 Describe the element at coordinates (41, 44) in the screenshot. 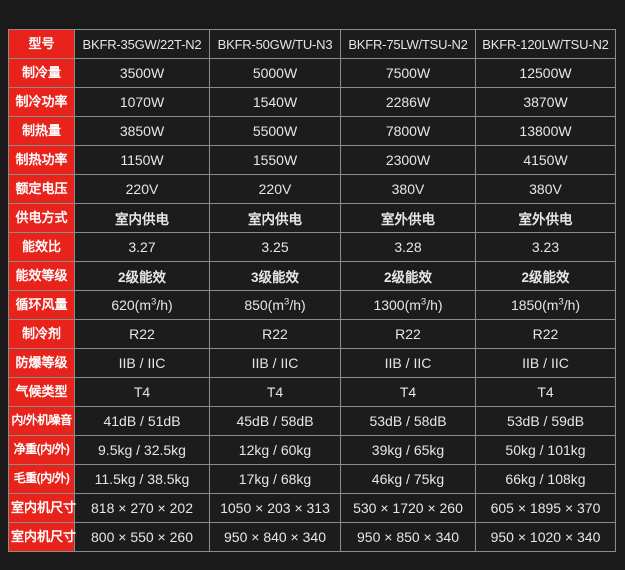

I see `header-label-cell: 型号` at that location.